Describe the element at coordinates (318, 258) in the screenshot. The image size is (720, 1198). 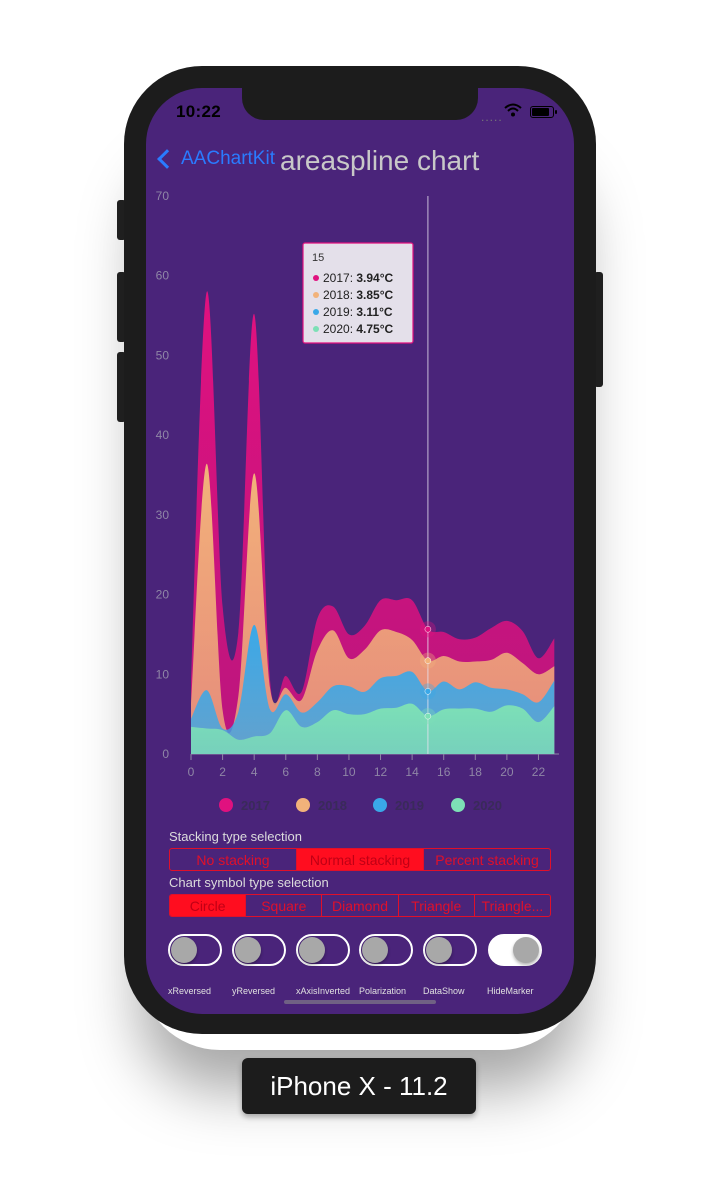
I see `tooltip-header: 15` at that location.